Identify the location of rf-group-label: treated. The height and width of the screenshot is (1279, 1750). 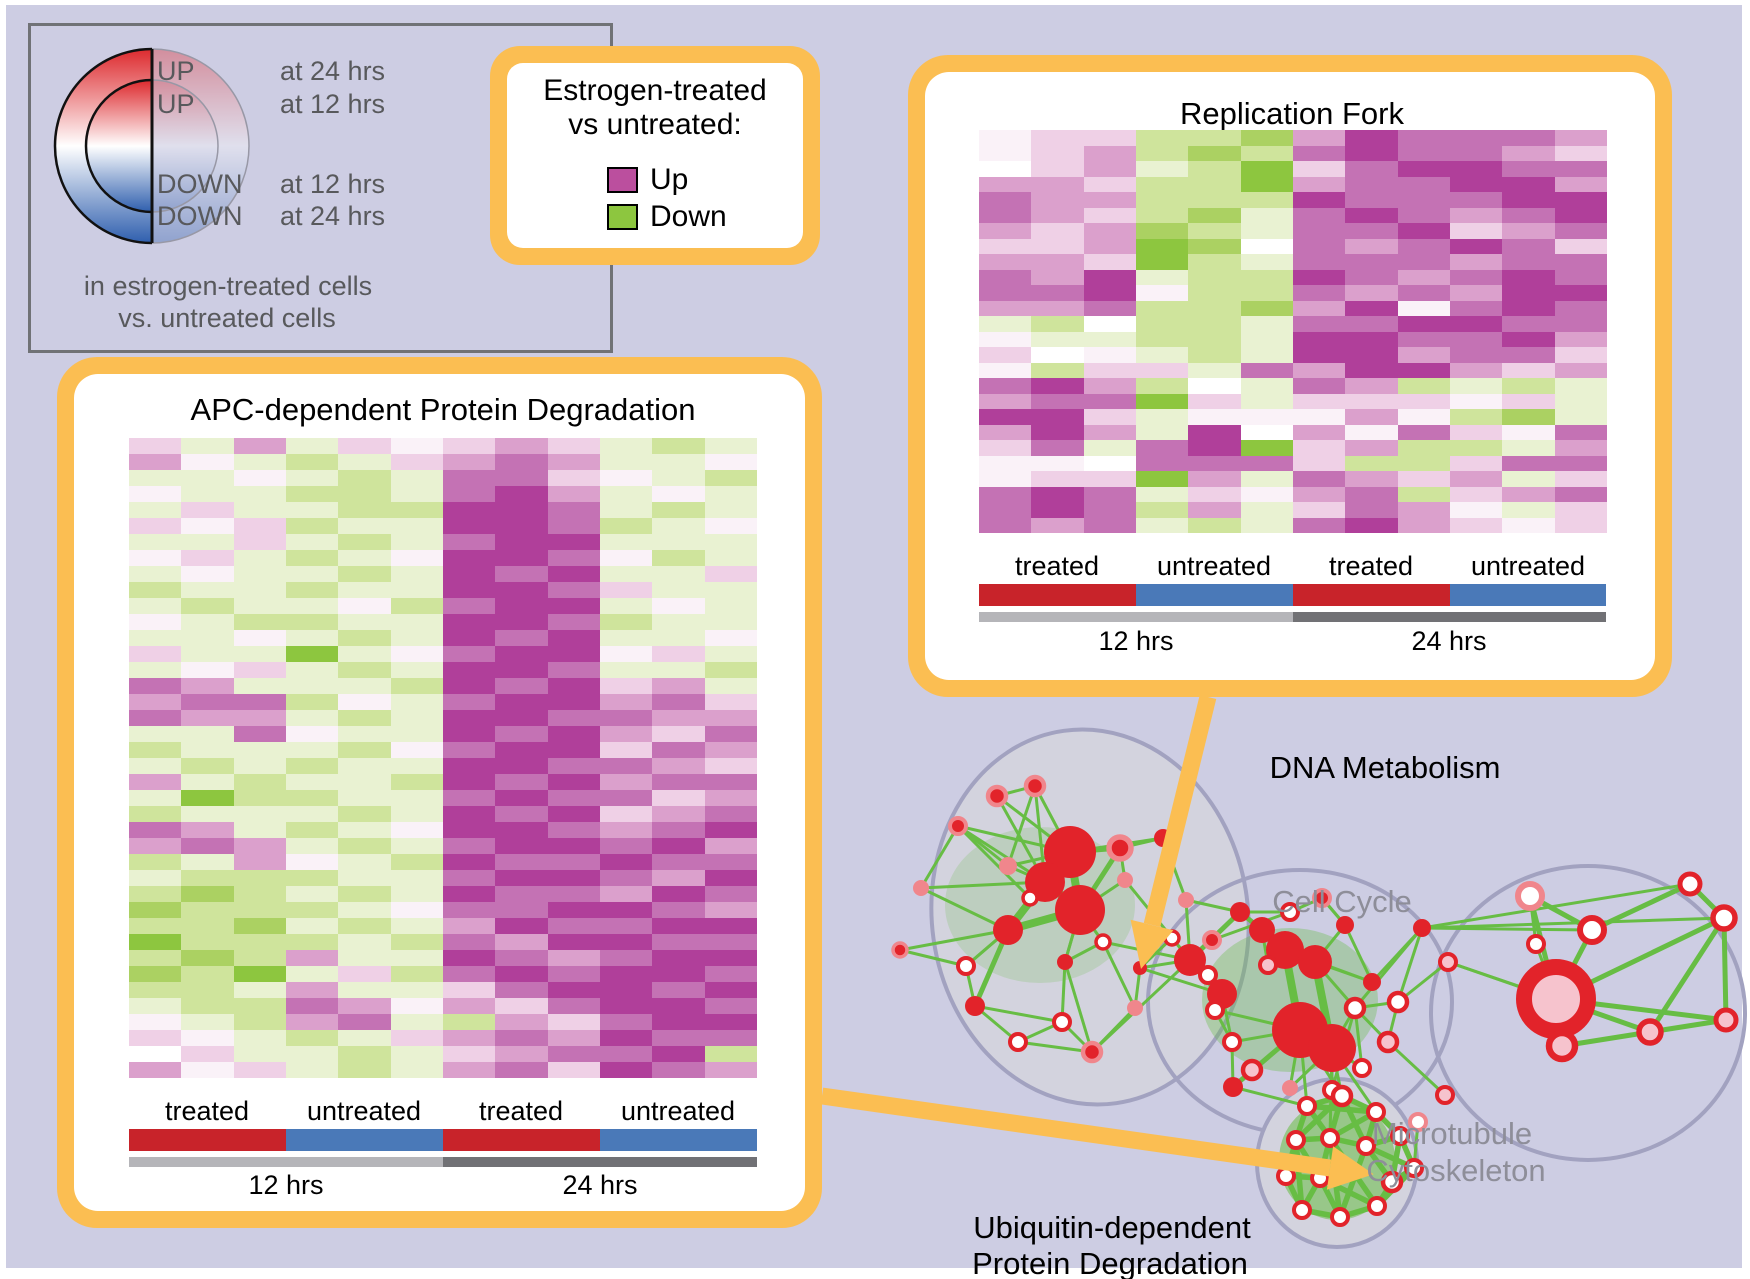
(1057, 566).